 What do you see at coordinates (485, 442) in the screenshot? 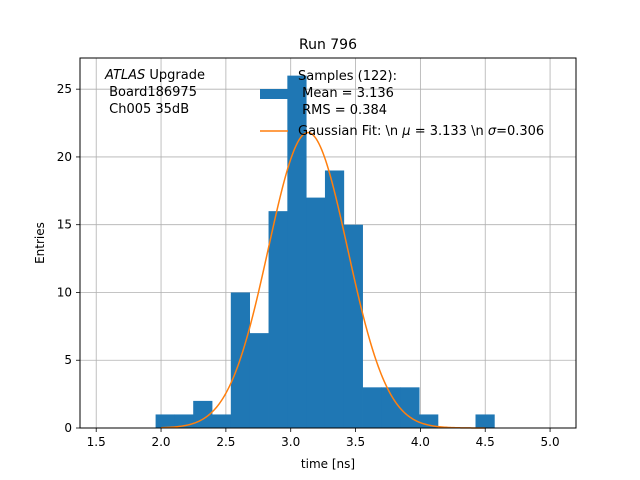
I see `x-tick-label: 4.5` at bounding box center [485, 442].